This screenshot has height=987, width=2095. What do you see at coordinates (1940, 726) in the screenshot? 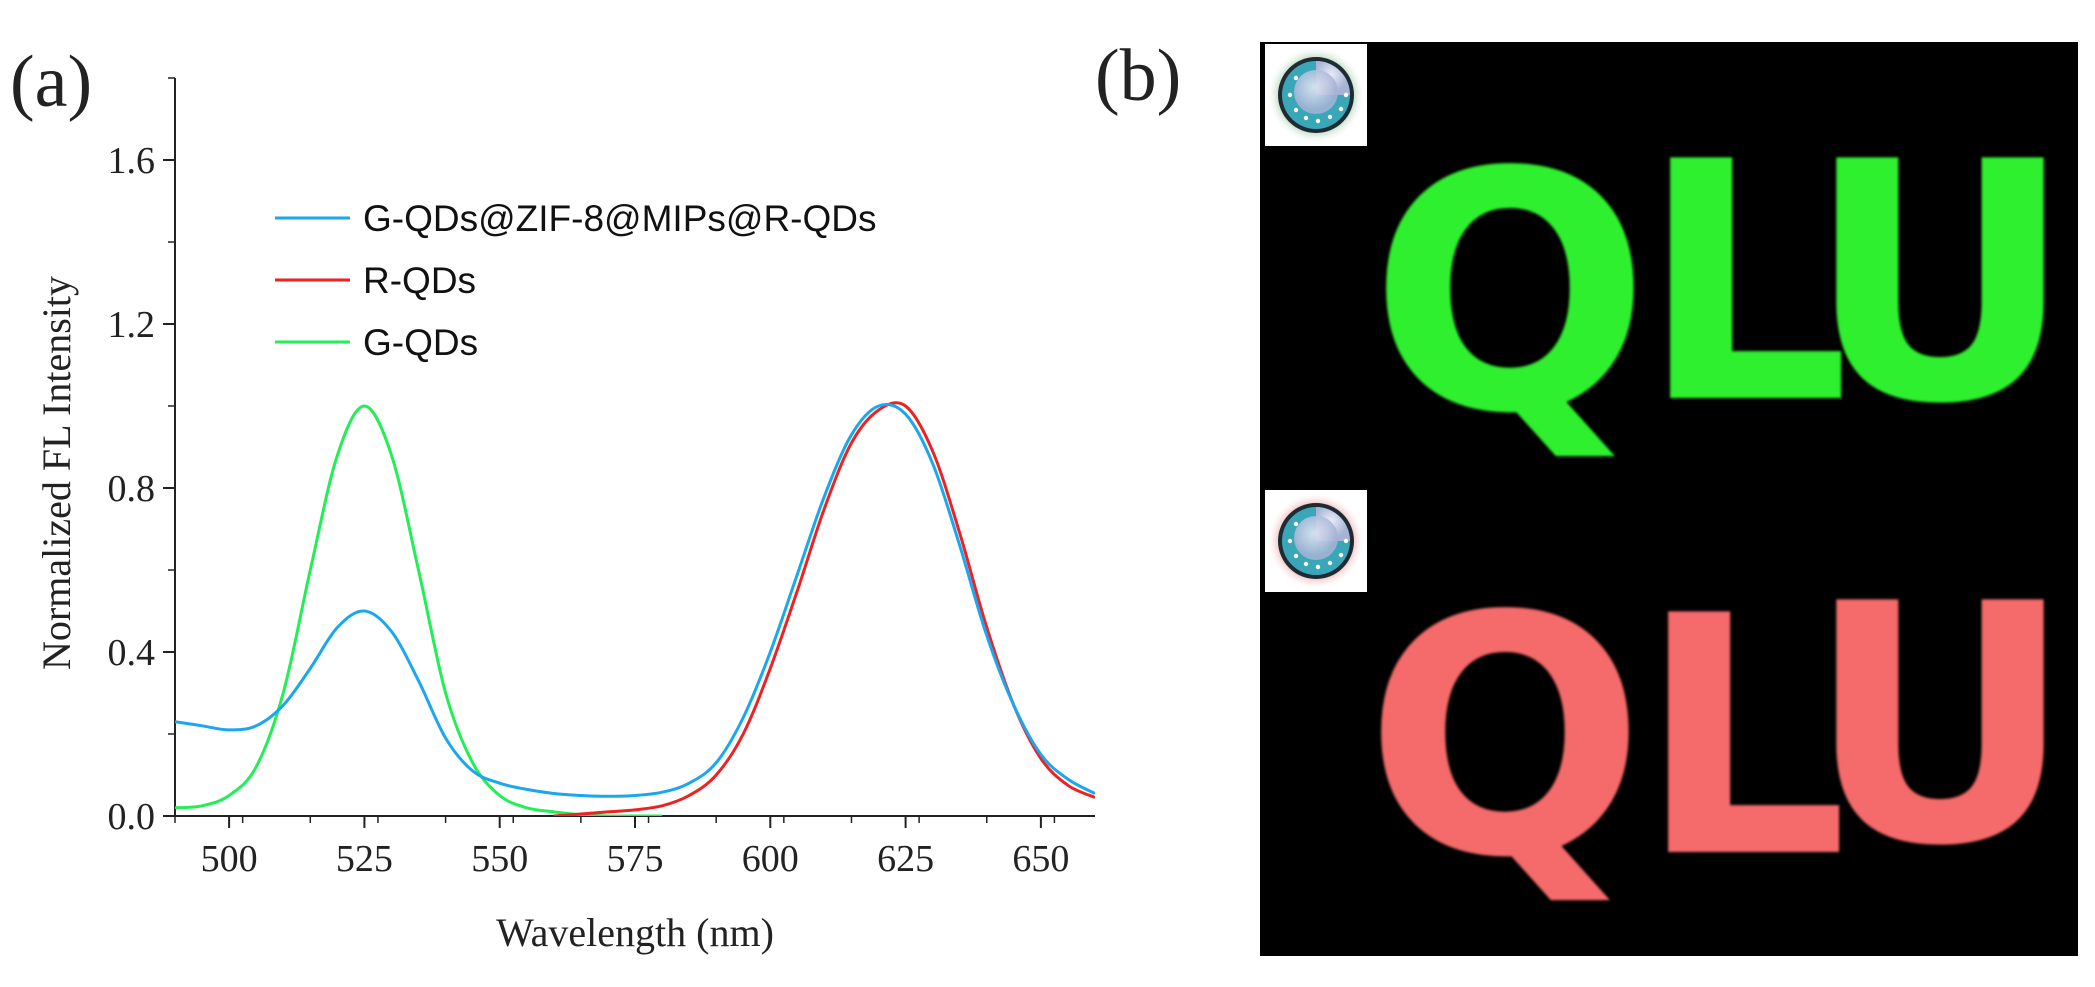
I see `bottom-letter-u: U` at bounding box center [1940, 726].